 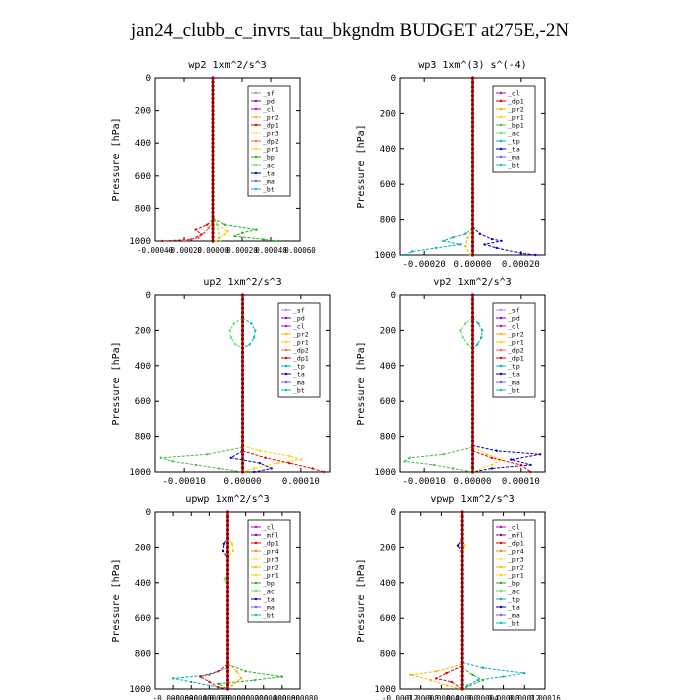 What do you see at coordinates (388, 150) in the screenshot?
I see `y-tick-label: 400` at bounding box center [388, 150].